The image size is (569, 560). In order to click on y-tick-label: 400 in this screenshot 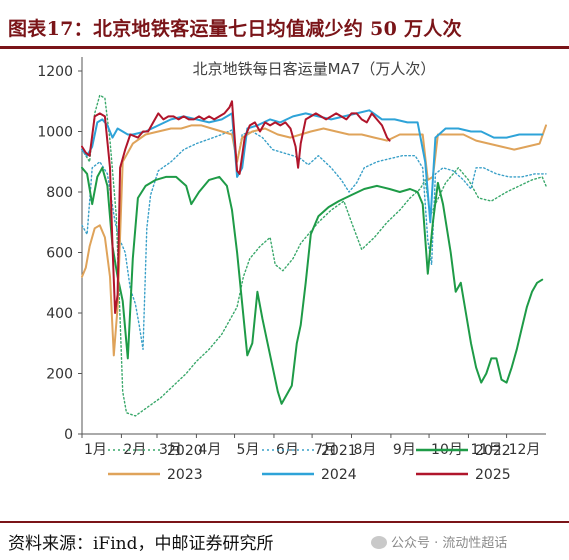, I will do `click(59, 314)`.